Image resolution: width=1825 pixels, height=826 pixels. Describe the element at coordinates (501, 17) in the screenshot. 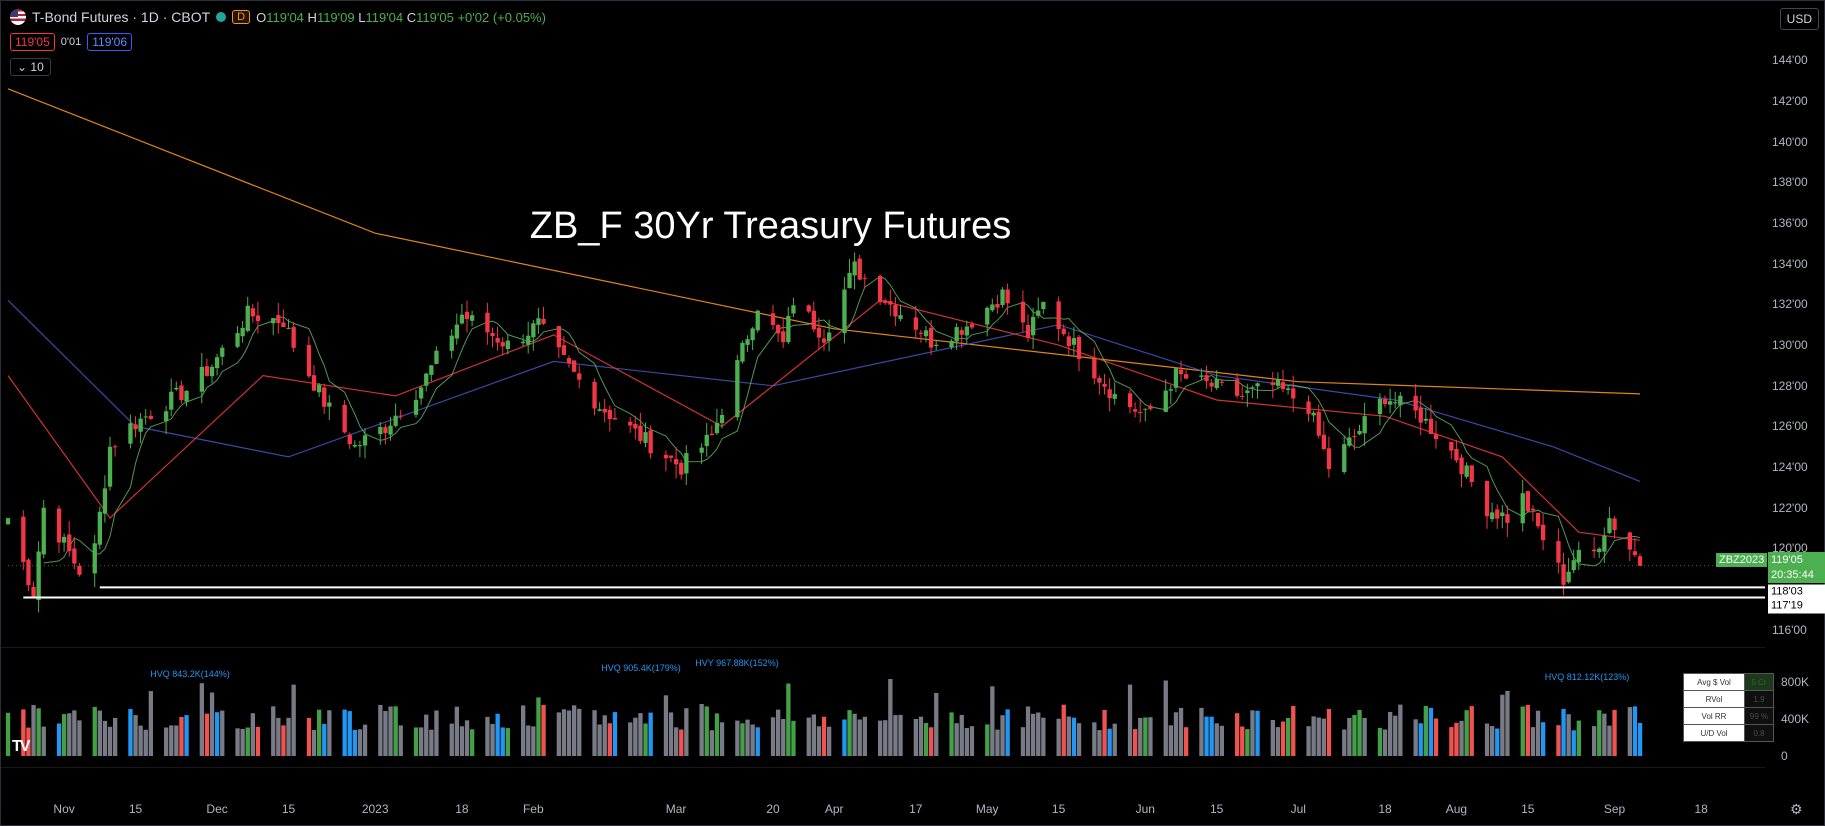

I see `change-value: +0'02 (+0.05%)` at that location.